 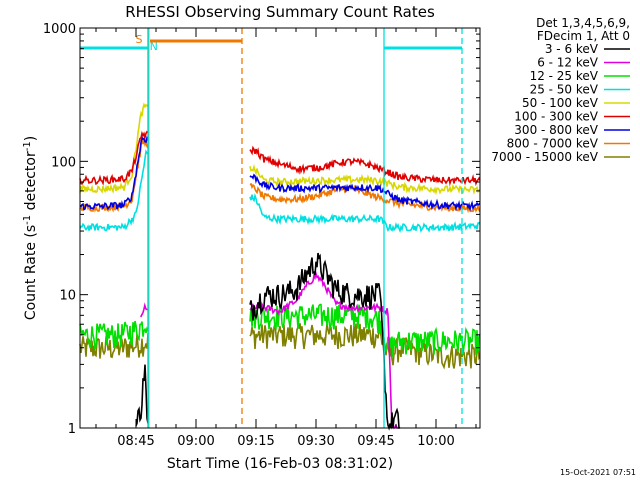 I want to click on x-tick-label: 09:45, so click(x=375, y=441).